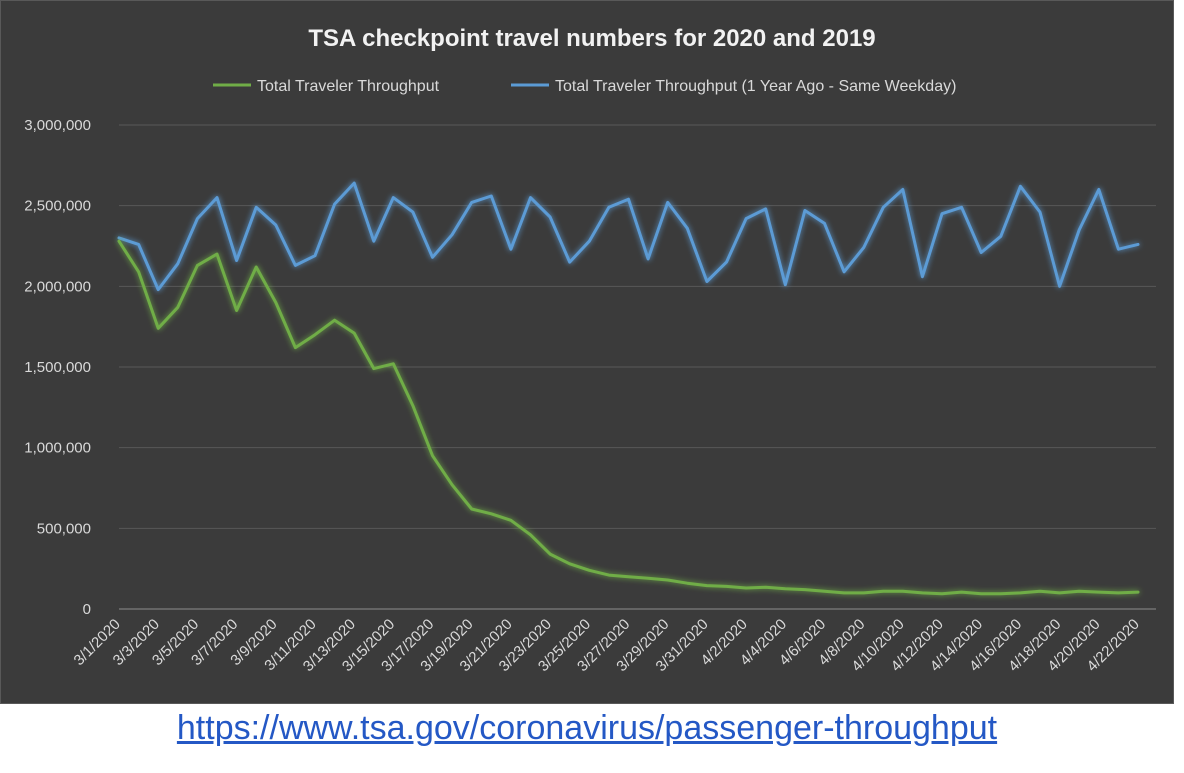 The height and width of the screenshot is (773, 1184). I want to click on series-line-2019, so click(628, 236).